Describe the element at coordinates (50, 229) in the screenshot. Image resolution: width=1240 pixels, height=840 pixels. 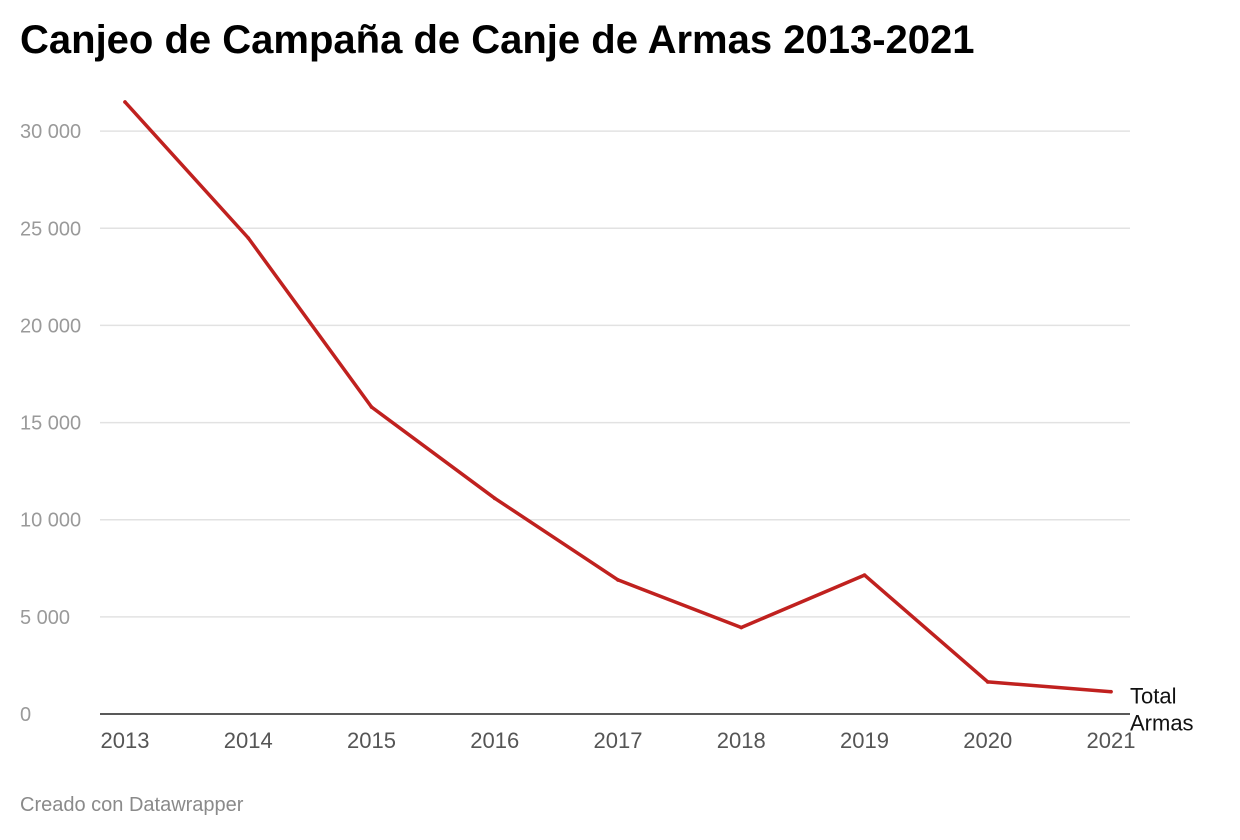
I see `y-tick-label: 25 000` at that location.